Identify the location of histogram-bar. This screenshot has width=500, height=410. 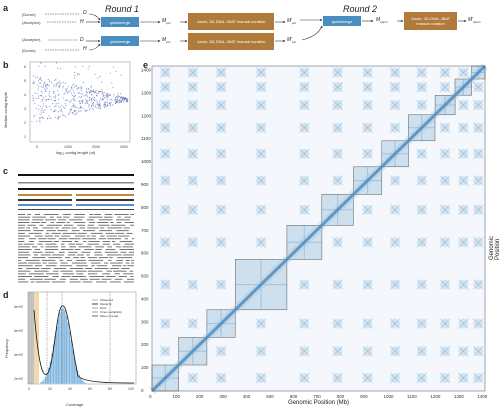
(82, 382).